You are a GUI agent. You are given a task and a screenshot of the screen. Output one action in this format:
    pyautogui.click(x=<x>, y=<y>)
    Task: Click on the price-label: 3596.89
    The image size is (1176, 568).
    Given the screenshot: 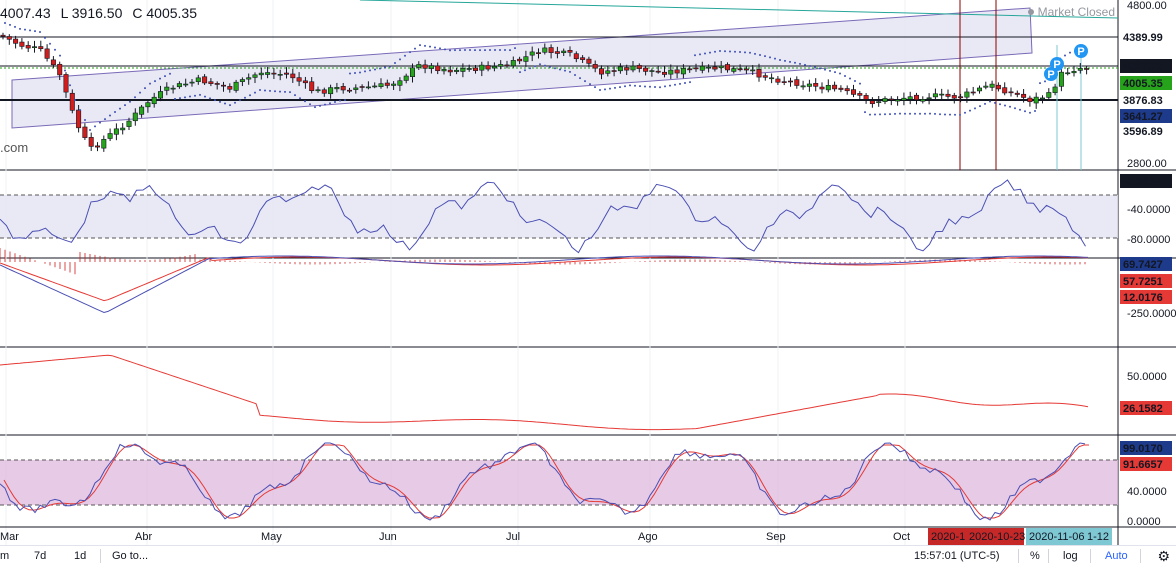 What is the action you would take?
    pyautogui.click(x=1143, y=132)
    